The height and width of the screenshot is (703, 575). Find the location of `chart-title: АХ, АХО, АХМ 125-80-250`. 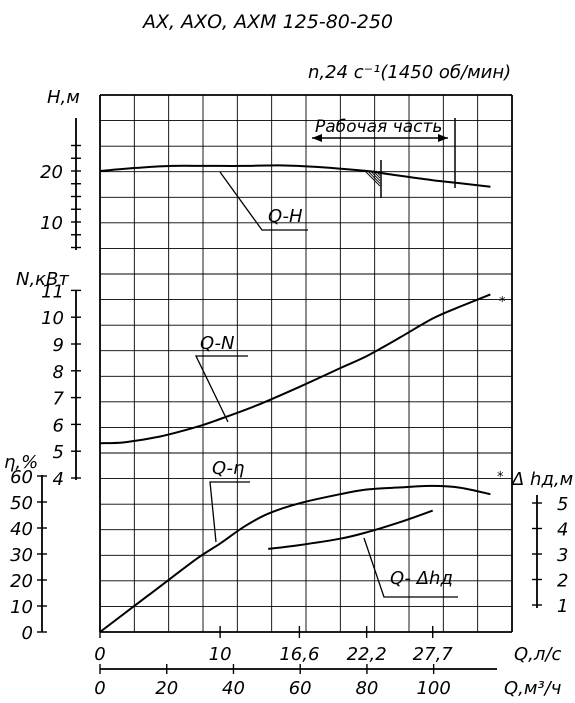

chart-title: АХ, АХО, АХМ 125-80-250 is located at coordinates (267, 22).